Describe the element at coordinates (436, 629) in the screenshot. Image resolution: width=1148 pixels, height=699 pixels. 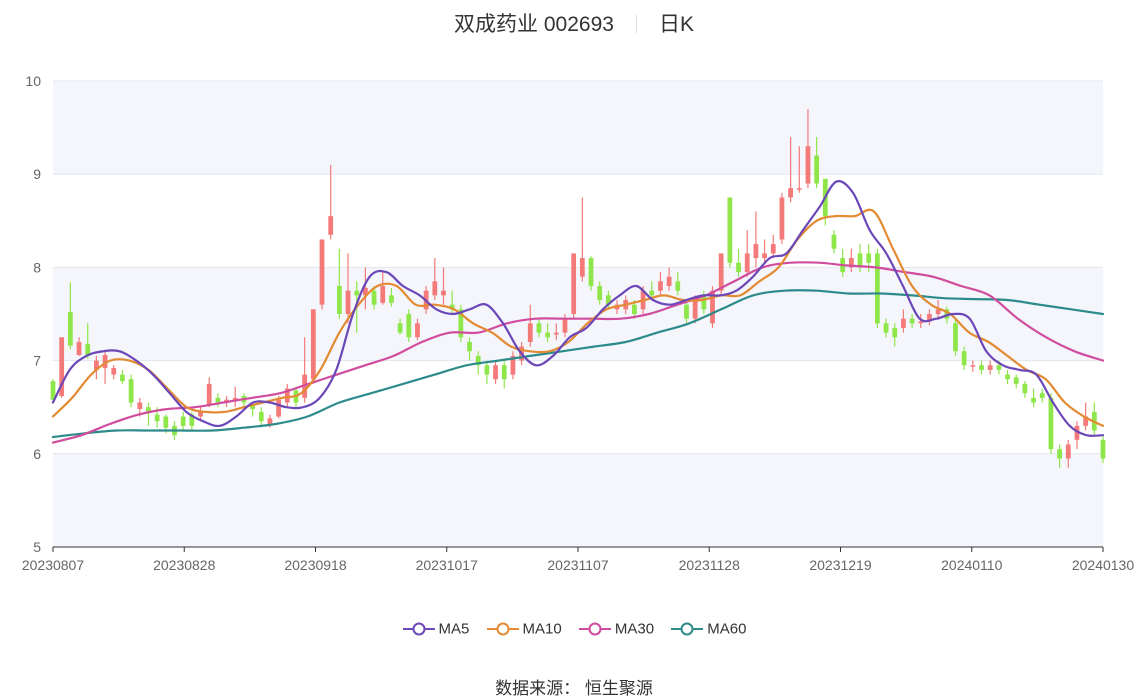
I see `legend-item-ma5: MA5` at that location.